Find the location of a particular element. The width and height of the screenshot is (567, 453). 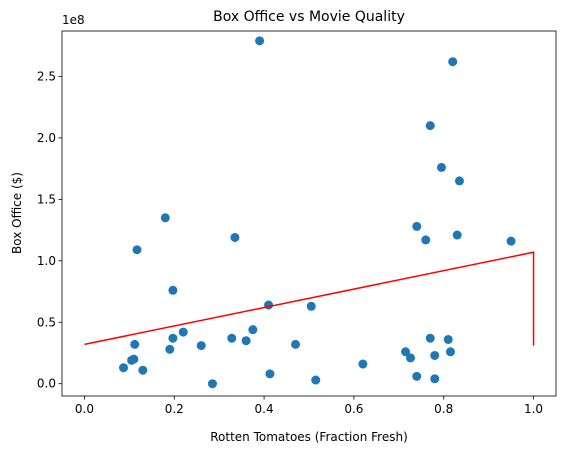

y-tick-label: 2.5 is located at coordinates (46, 76).